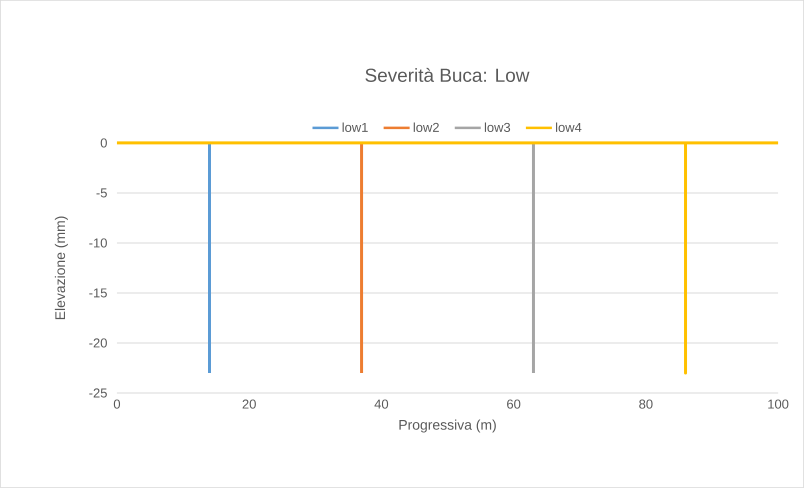  What do you see at coordinates (249, 404) in the screenshot?
I see `x-tick-label: 20` at bounding box center [249, 404].